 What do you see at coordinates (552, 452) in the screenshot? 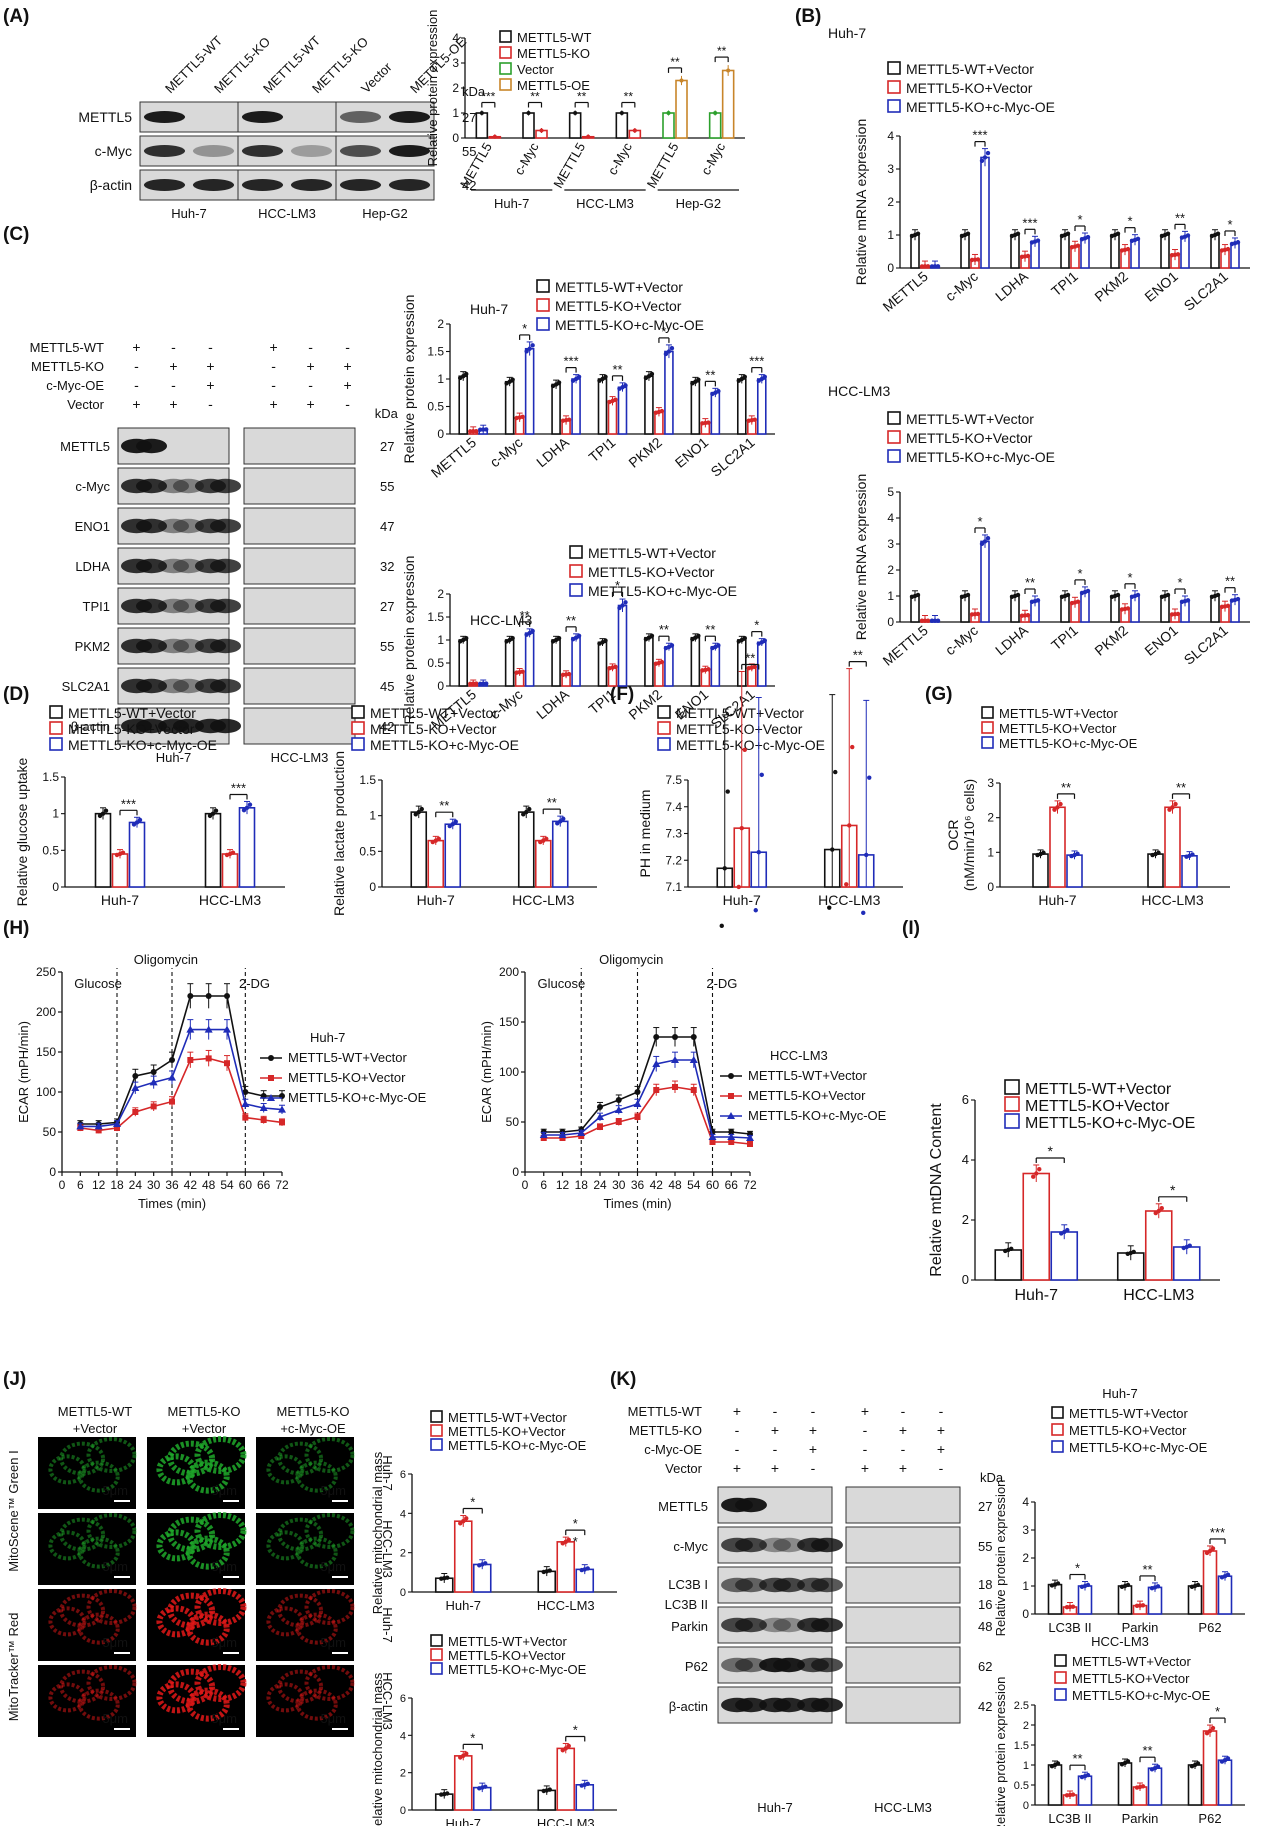
I see `category-label: LDHA` at bounding box center [552, 452].